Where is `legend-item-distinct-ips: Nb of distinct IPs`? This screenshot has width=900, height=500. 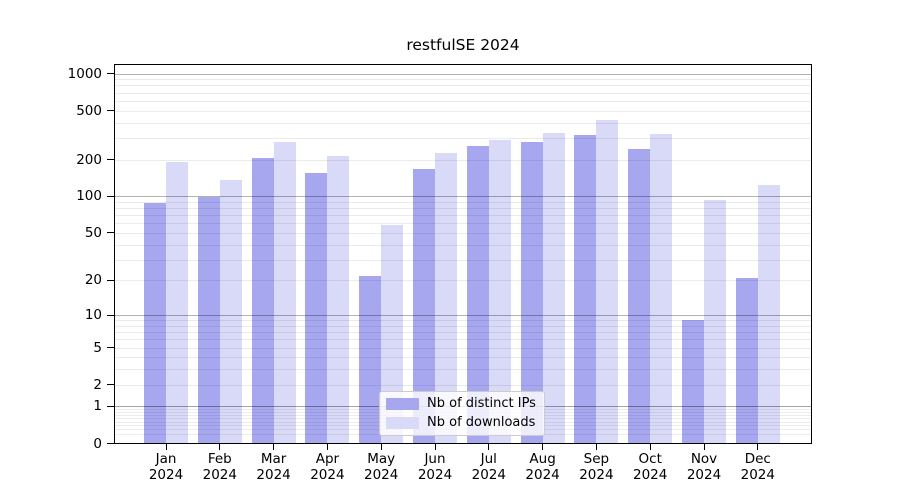 legend-item-distinct-ips: Nb of distinct IPs is located at coordinates (462, 404).